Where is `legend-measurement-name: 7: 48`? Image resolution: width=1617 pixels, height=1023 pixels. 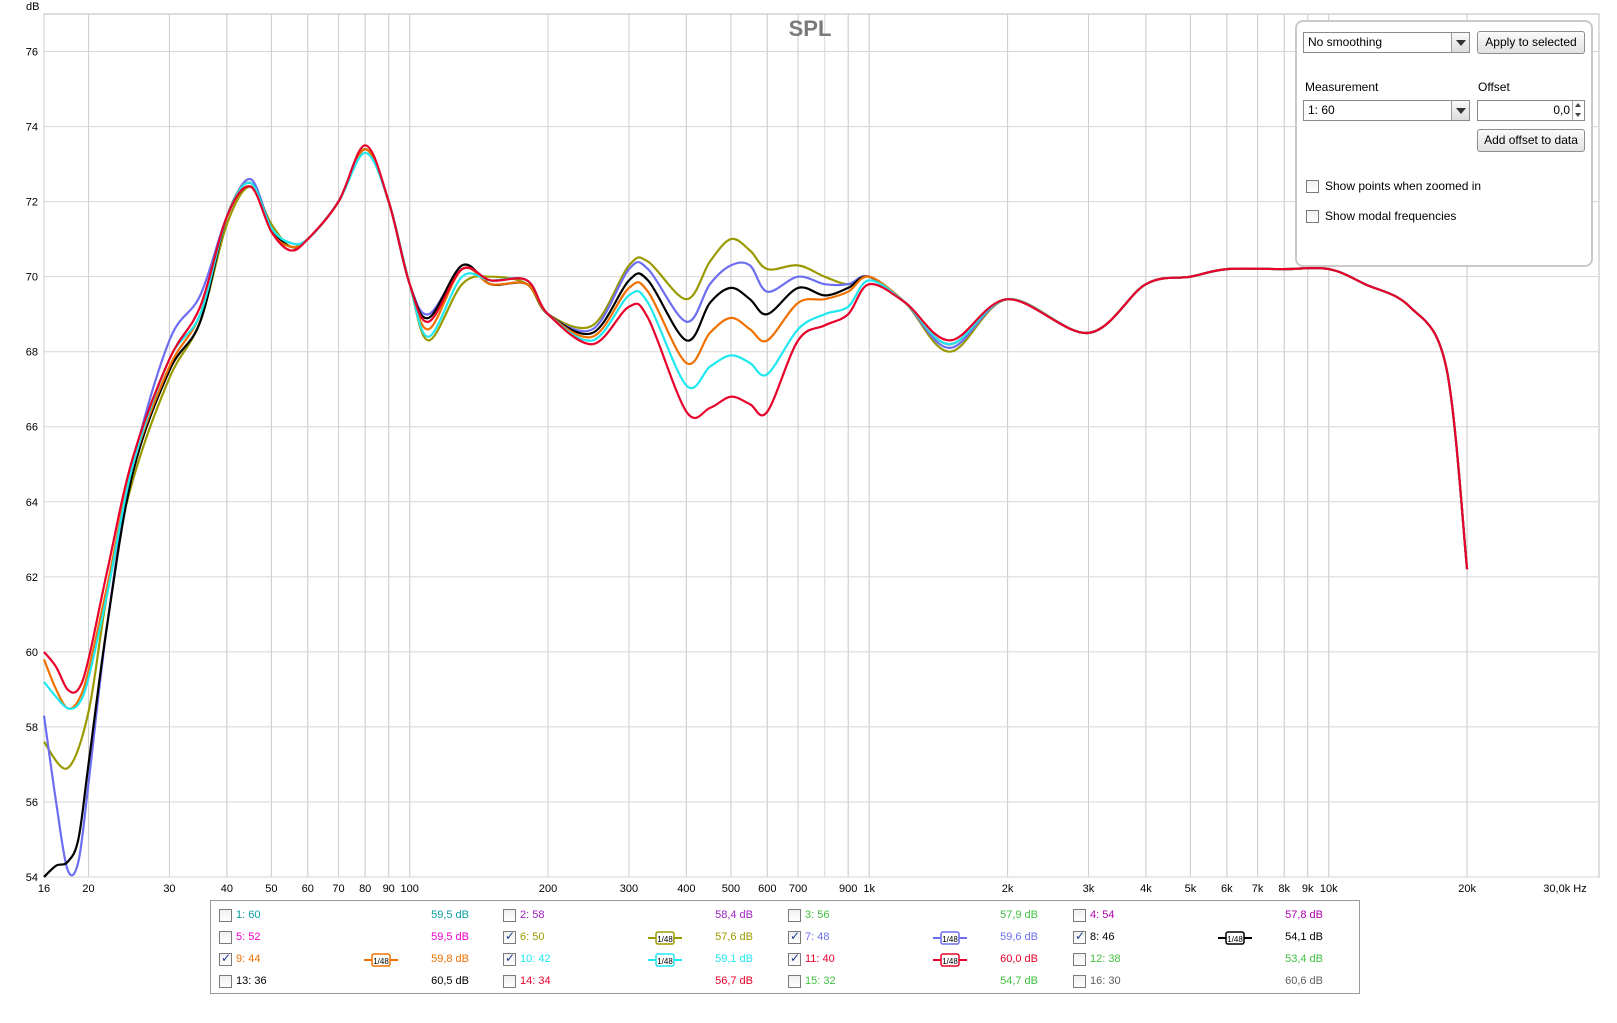 legend-measurement-name: 7: 48 is located at coordinates (817, 937).